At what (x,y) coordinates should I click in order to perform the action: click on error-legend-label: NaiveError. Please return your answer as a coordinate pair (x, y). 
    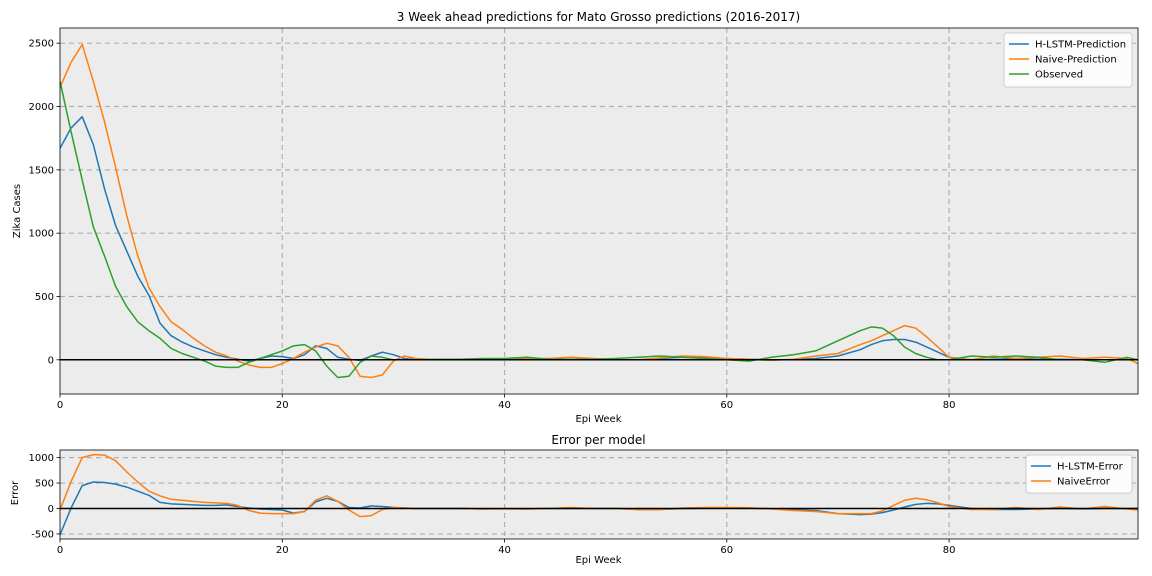
    Looking at the image, I should click on (1084, 482).